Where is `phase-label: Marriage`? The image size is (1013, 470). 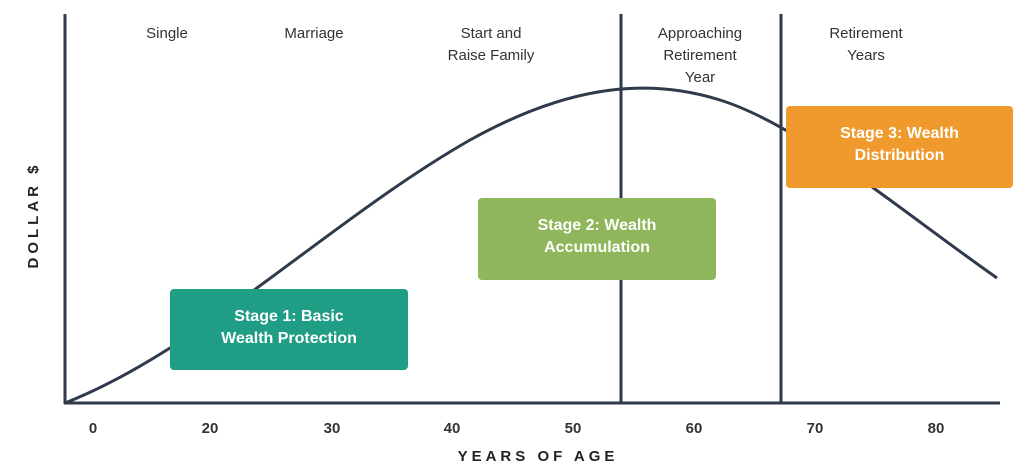
phase-label: Marriage is located at coordinates (313, 33).